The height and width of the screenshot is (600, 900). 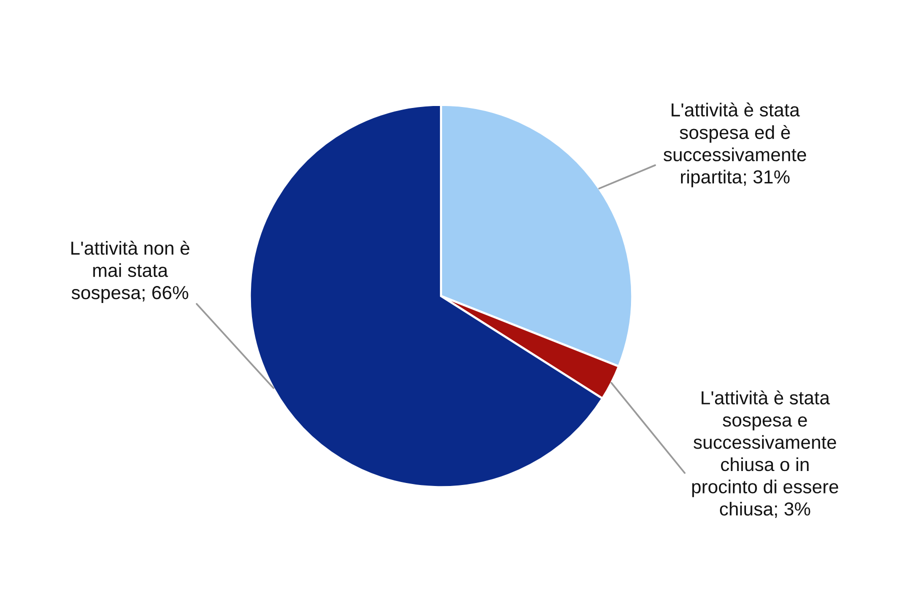 What do you see at coordinates (735, 145) in the screenshot?
I see `slice-label: L'attività è stata sospesa ed è successivamente ripartita; 31%` at bounding box center [735, 145].